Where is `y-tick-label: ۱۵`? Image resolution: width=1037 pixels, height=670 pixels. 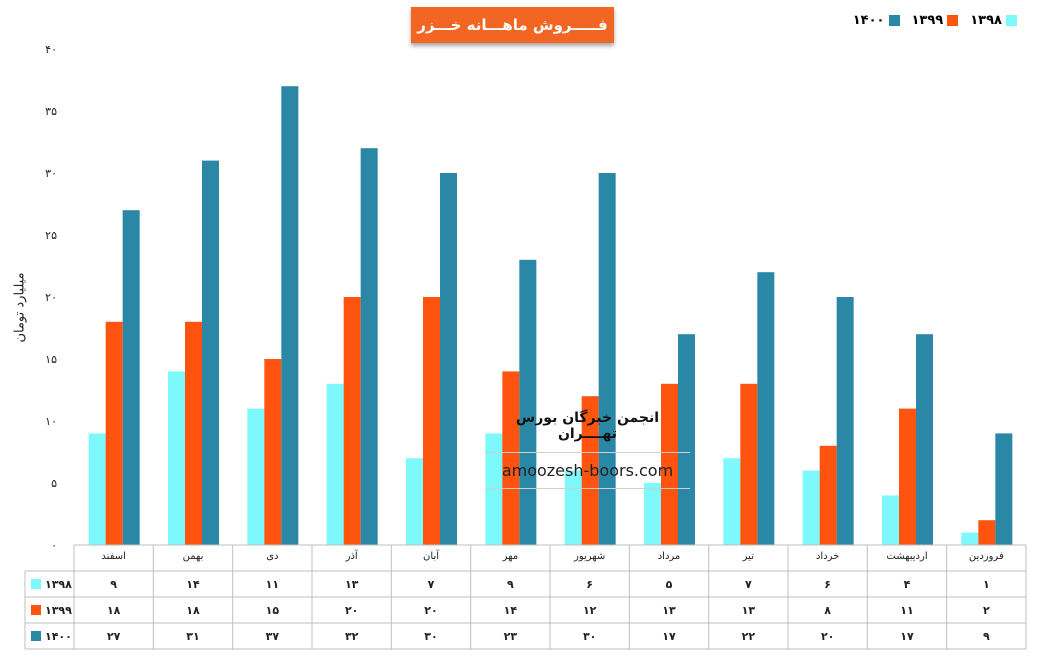 y-tick-label: ۱۵ is located at coordinates (51, 359).